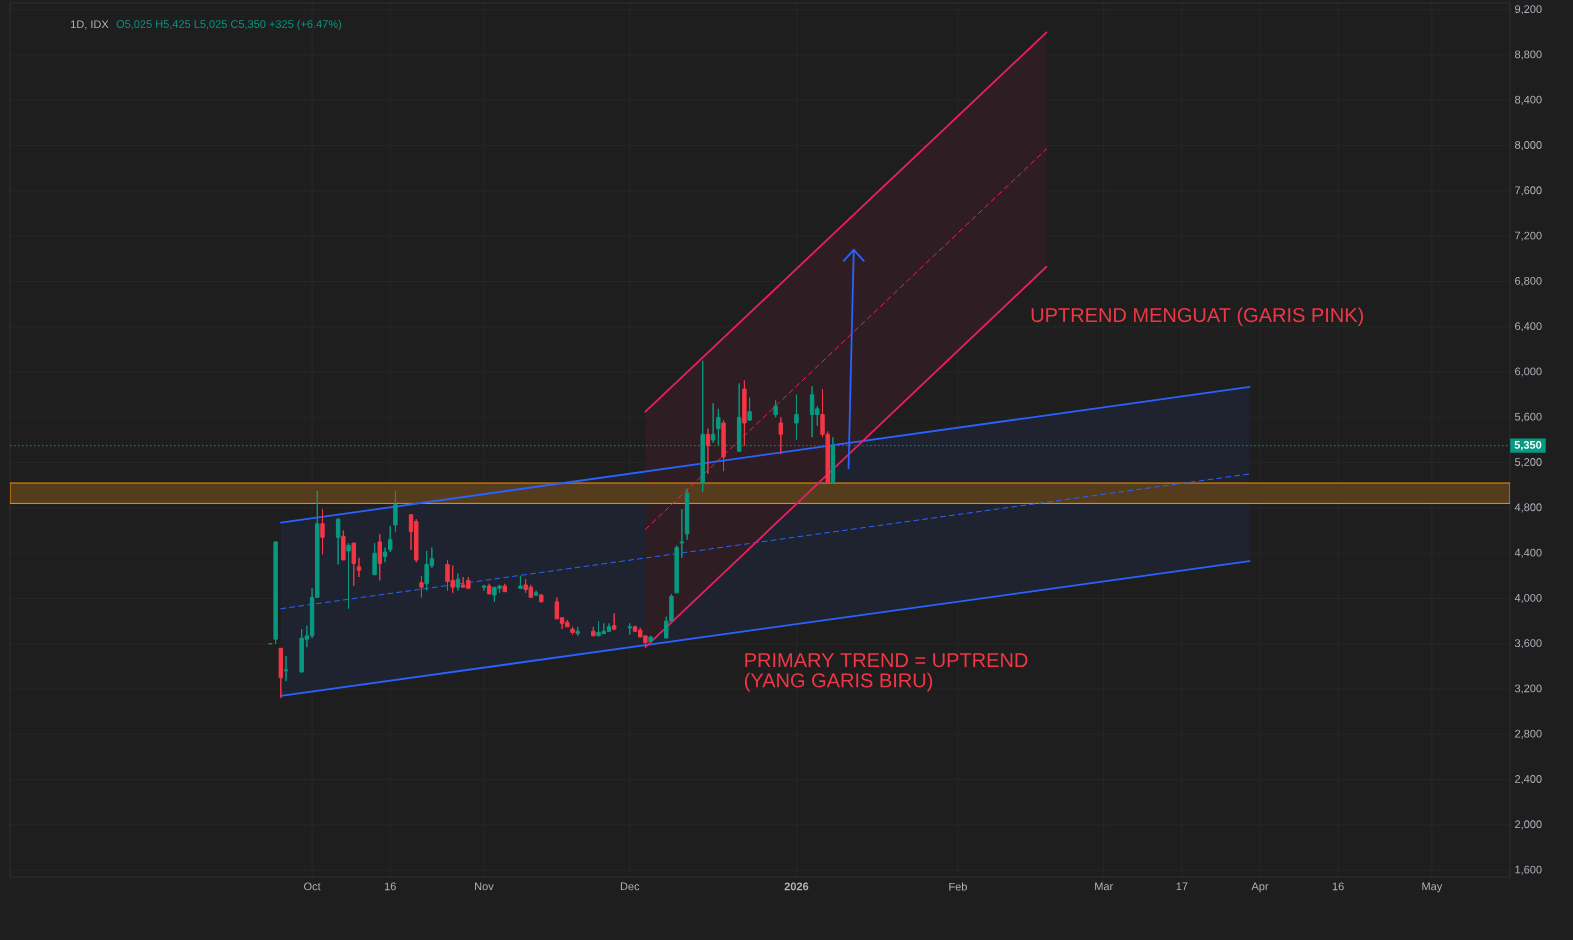 This screenshot has width=1573, height=940. I want to click on y-tick-label: 4,800, so click(1528, 508).